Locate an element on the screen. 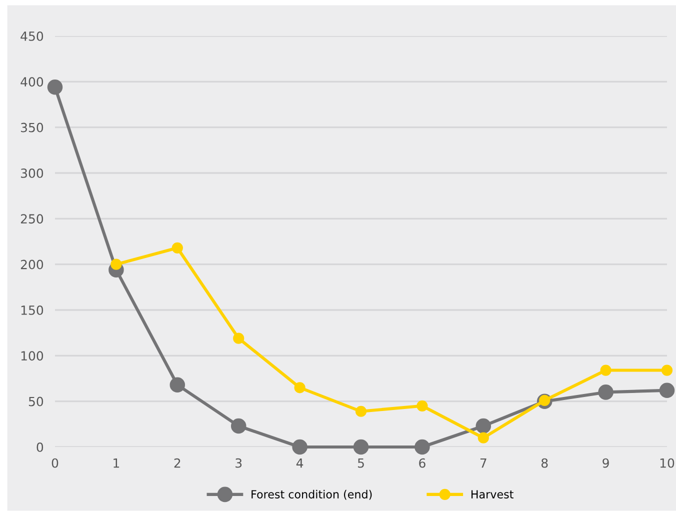 The image size is (676, 516). x-tick-label: 5 is located at coordinates (361, 463).